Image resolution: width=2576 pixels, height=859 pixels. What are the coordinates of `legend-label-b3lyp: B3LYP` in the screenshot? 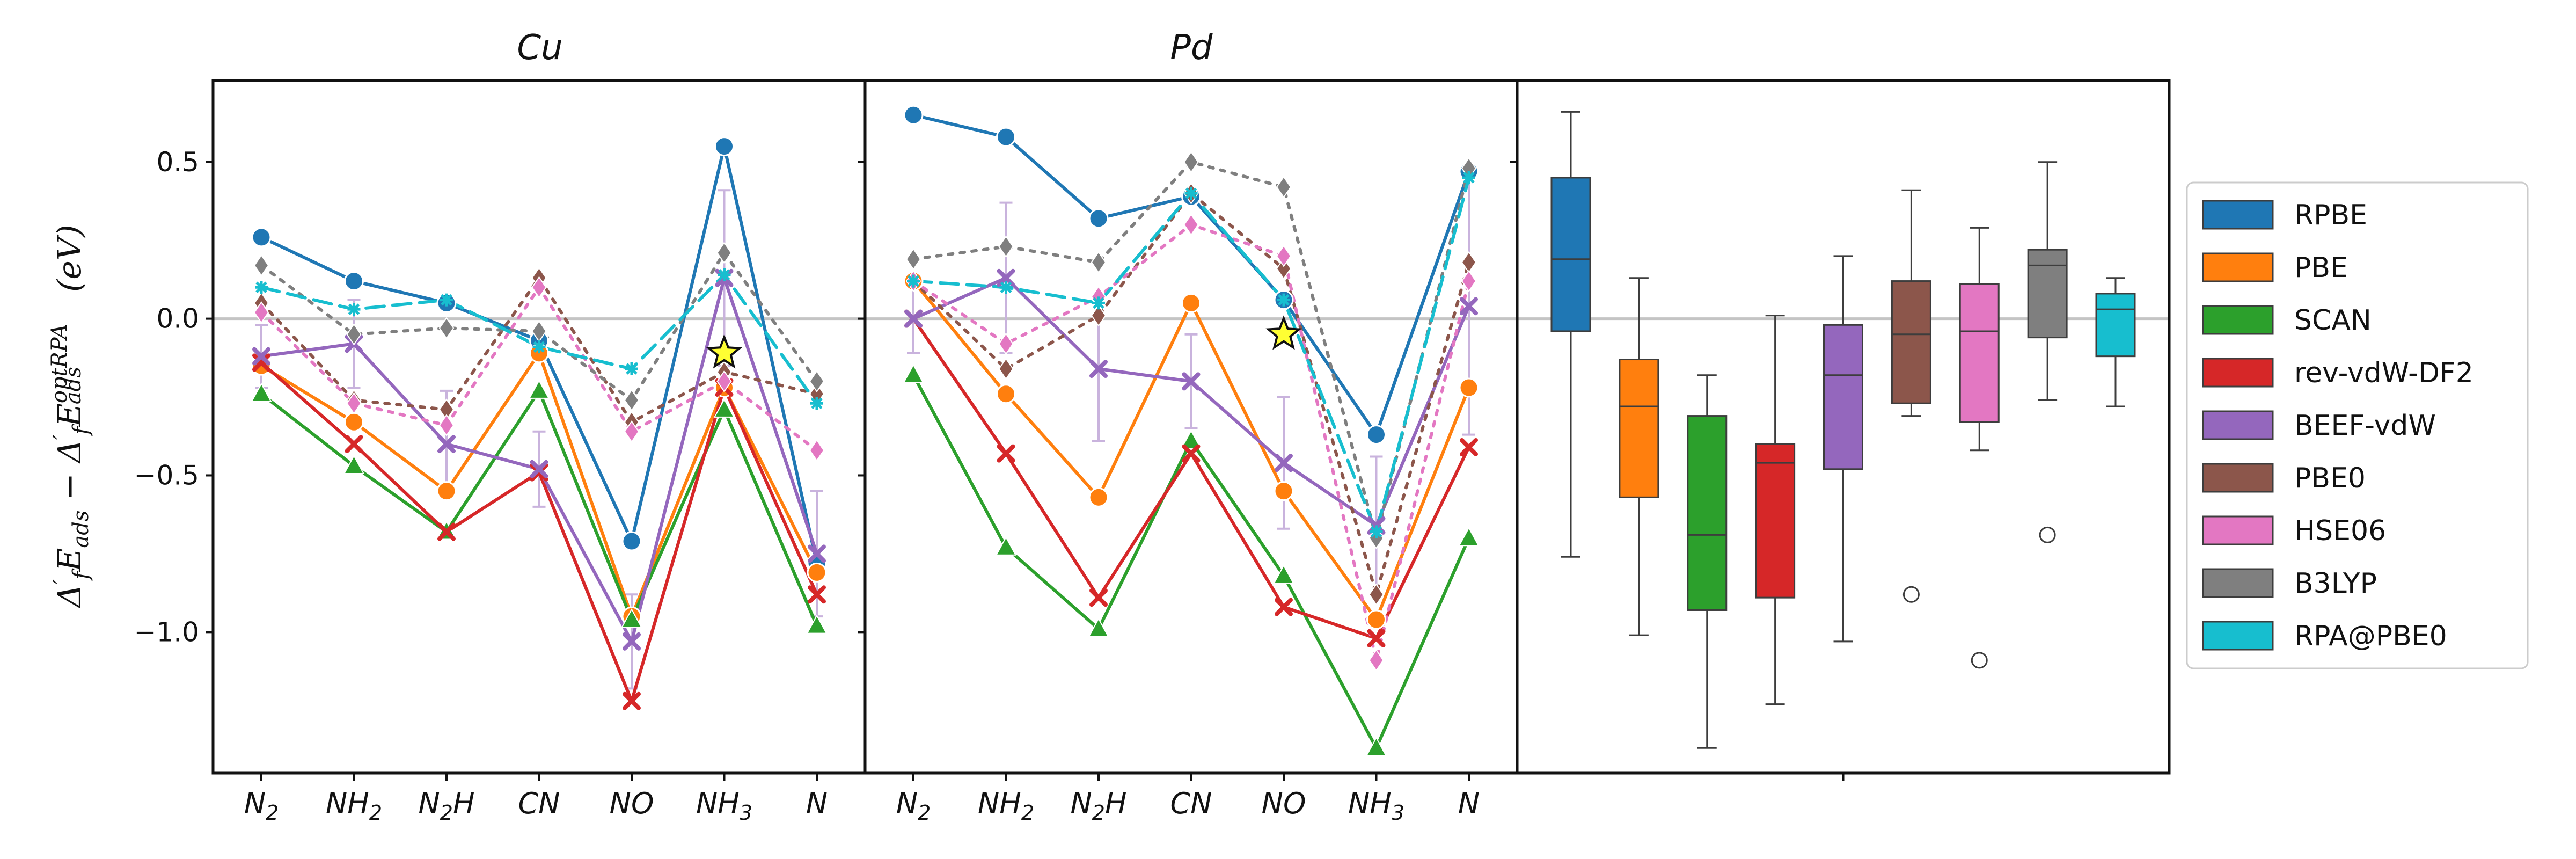 It's located at (2335, 583).